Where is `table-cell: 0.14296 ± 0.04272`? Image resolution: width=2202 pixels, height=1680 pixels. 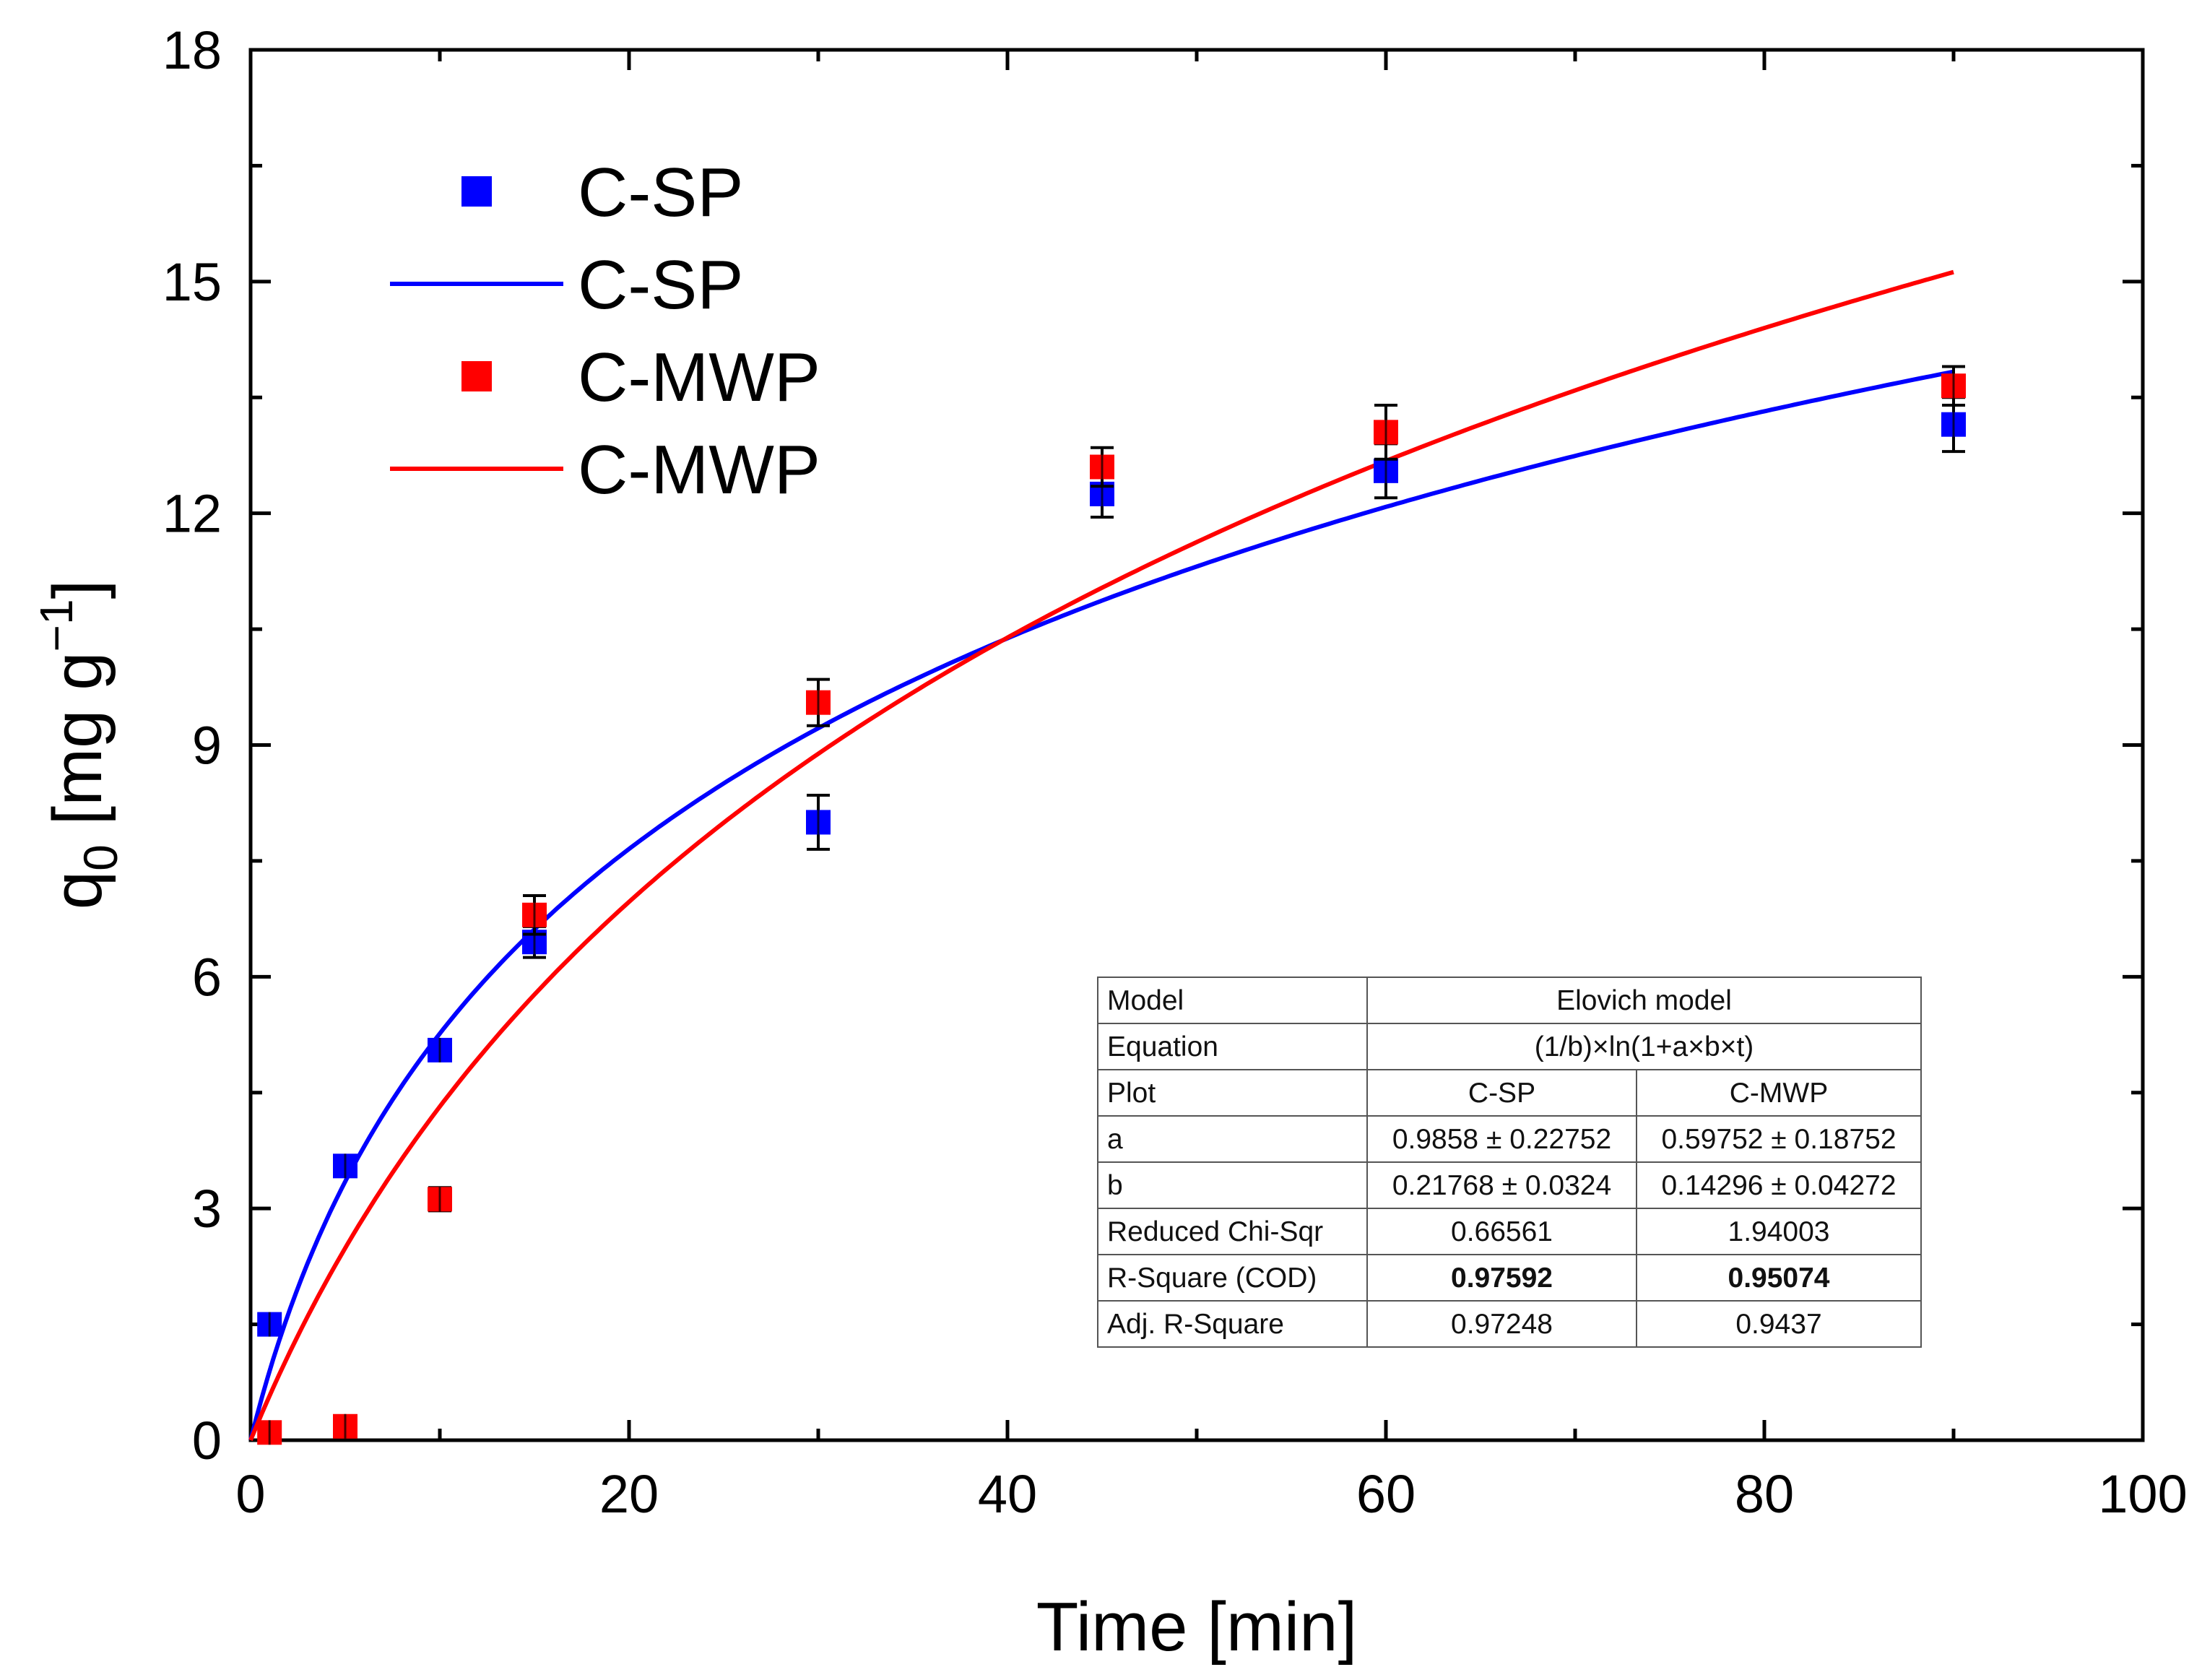
table-cell: 0.14296 ± 0.04272 is located at coordinates (1779, 1185).